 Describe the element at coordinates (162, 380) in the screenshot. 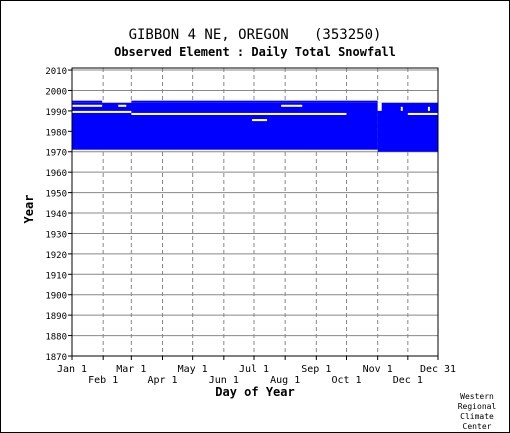

I see `x-tick-label: Apr 1` at that location.